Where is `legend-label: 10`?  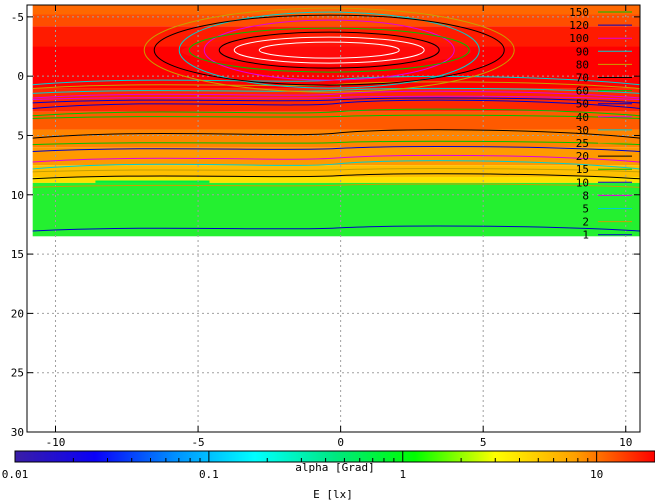
legend-label: 10 is located at coordinates (582, 182).